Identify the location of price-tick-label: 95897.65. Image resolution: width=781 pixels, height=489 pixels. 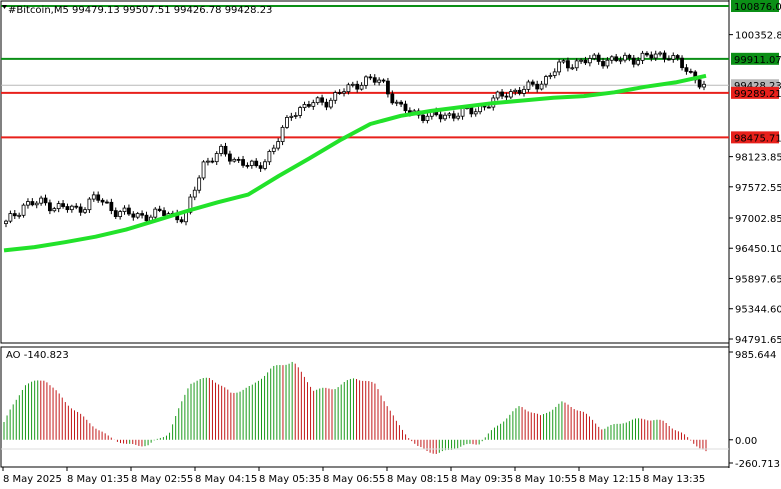
(758, 279).